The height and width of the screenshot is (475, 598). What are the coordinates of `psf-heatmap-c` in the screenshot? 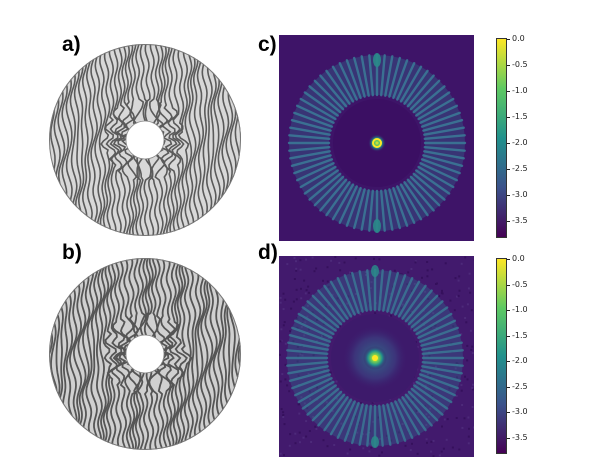 It's located at (376, 138).